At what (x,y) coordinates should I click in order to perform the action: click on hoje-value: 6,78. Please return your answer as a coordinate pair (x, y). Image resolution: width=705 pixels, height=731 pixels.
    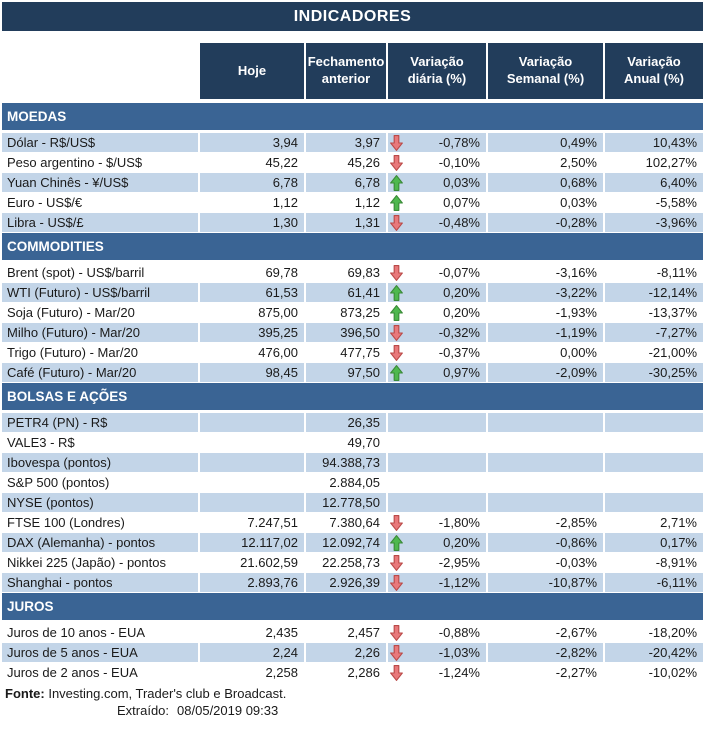
    Looking at the image, I should click on (253, 182).